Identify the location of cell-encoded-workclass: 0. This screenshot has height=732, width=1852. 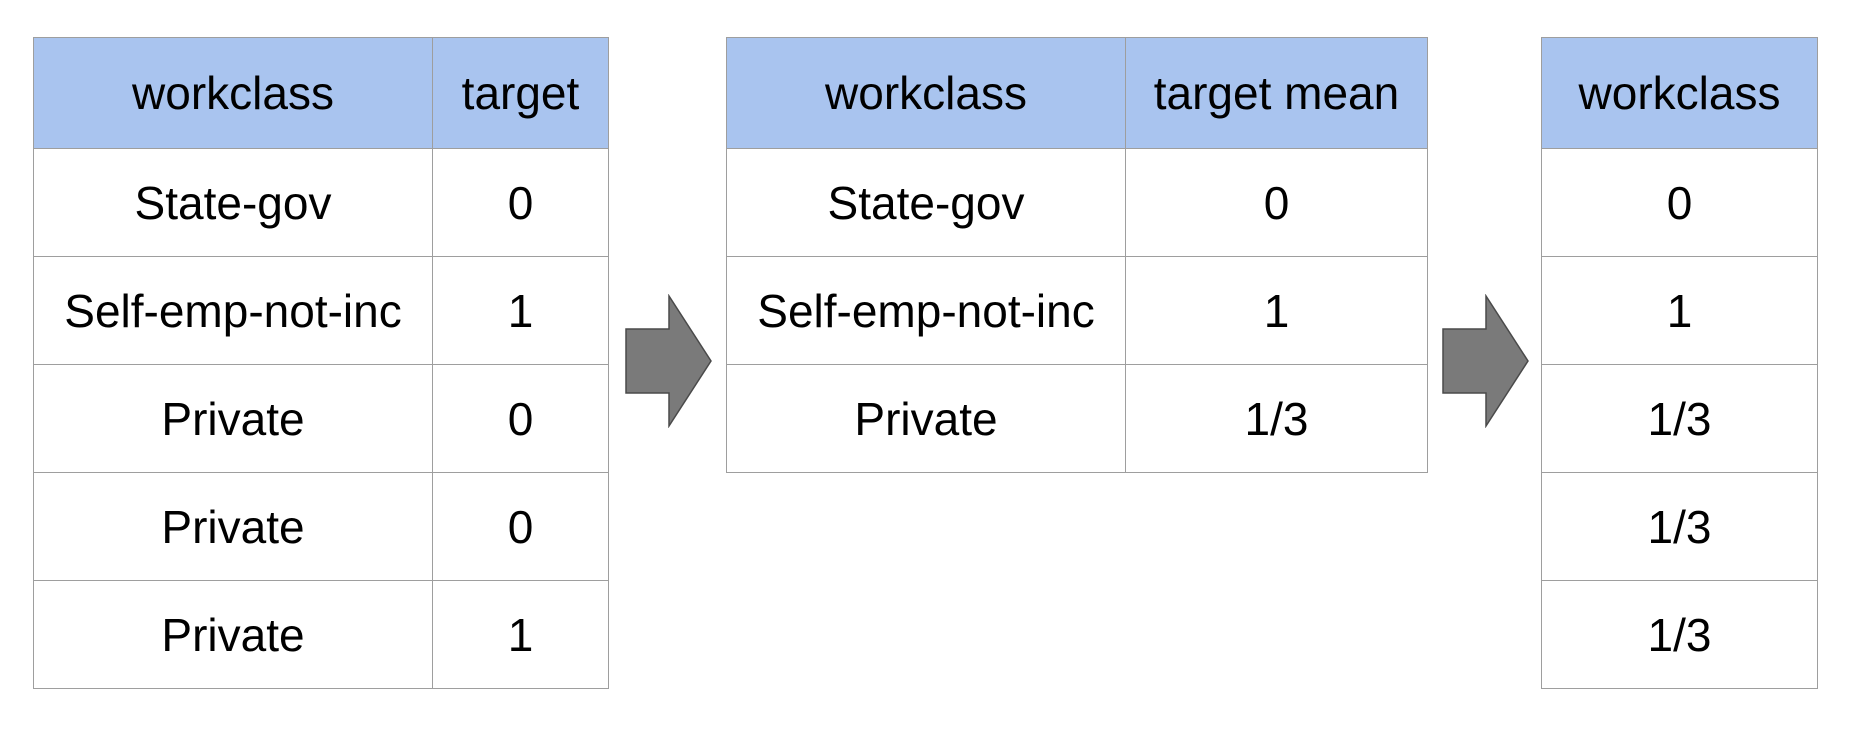
(1679, 202).